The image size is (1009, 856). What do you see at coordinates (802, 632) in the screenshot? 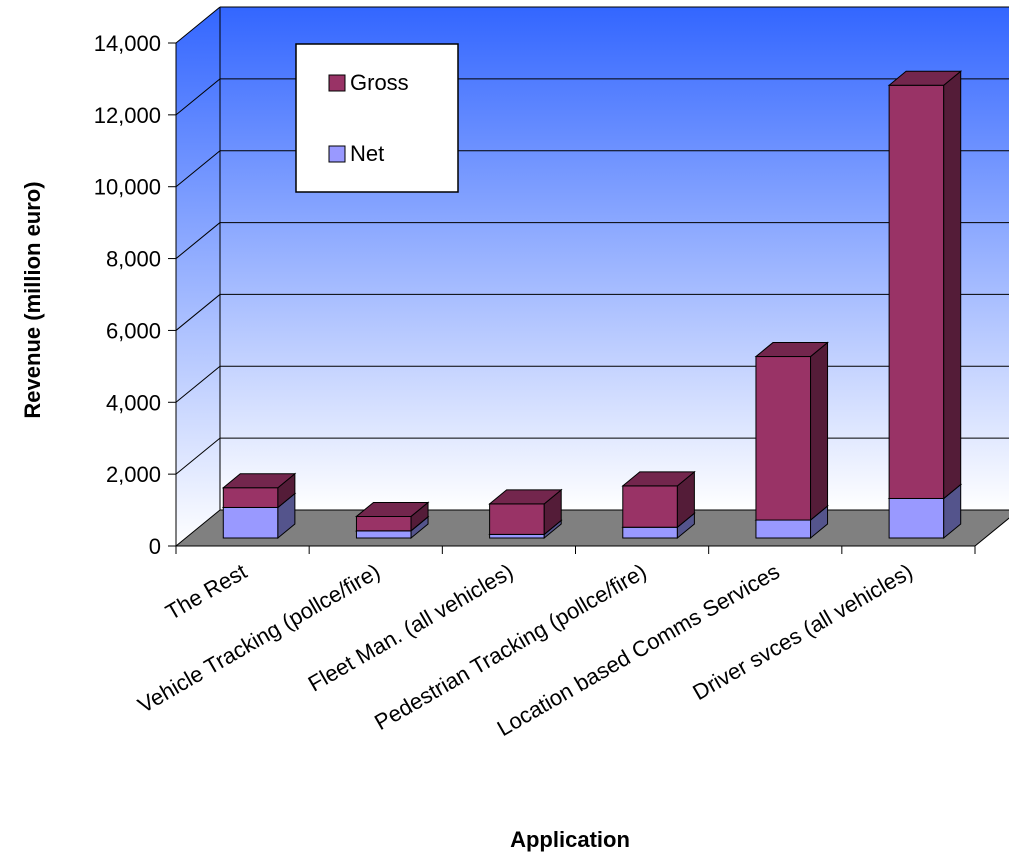
I see `x-tick-label: Driver svces (all vehicles)` at bounding box center [802, 632].